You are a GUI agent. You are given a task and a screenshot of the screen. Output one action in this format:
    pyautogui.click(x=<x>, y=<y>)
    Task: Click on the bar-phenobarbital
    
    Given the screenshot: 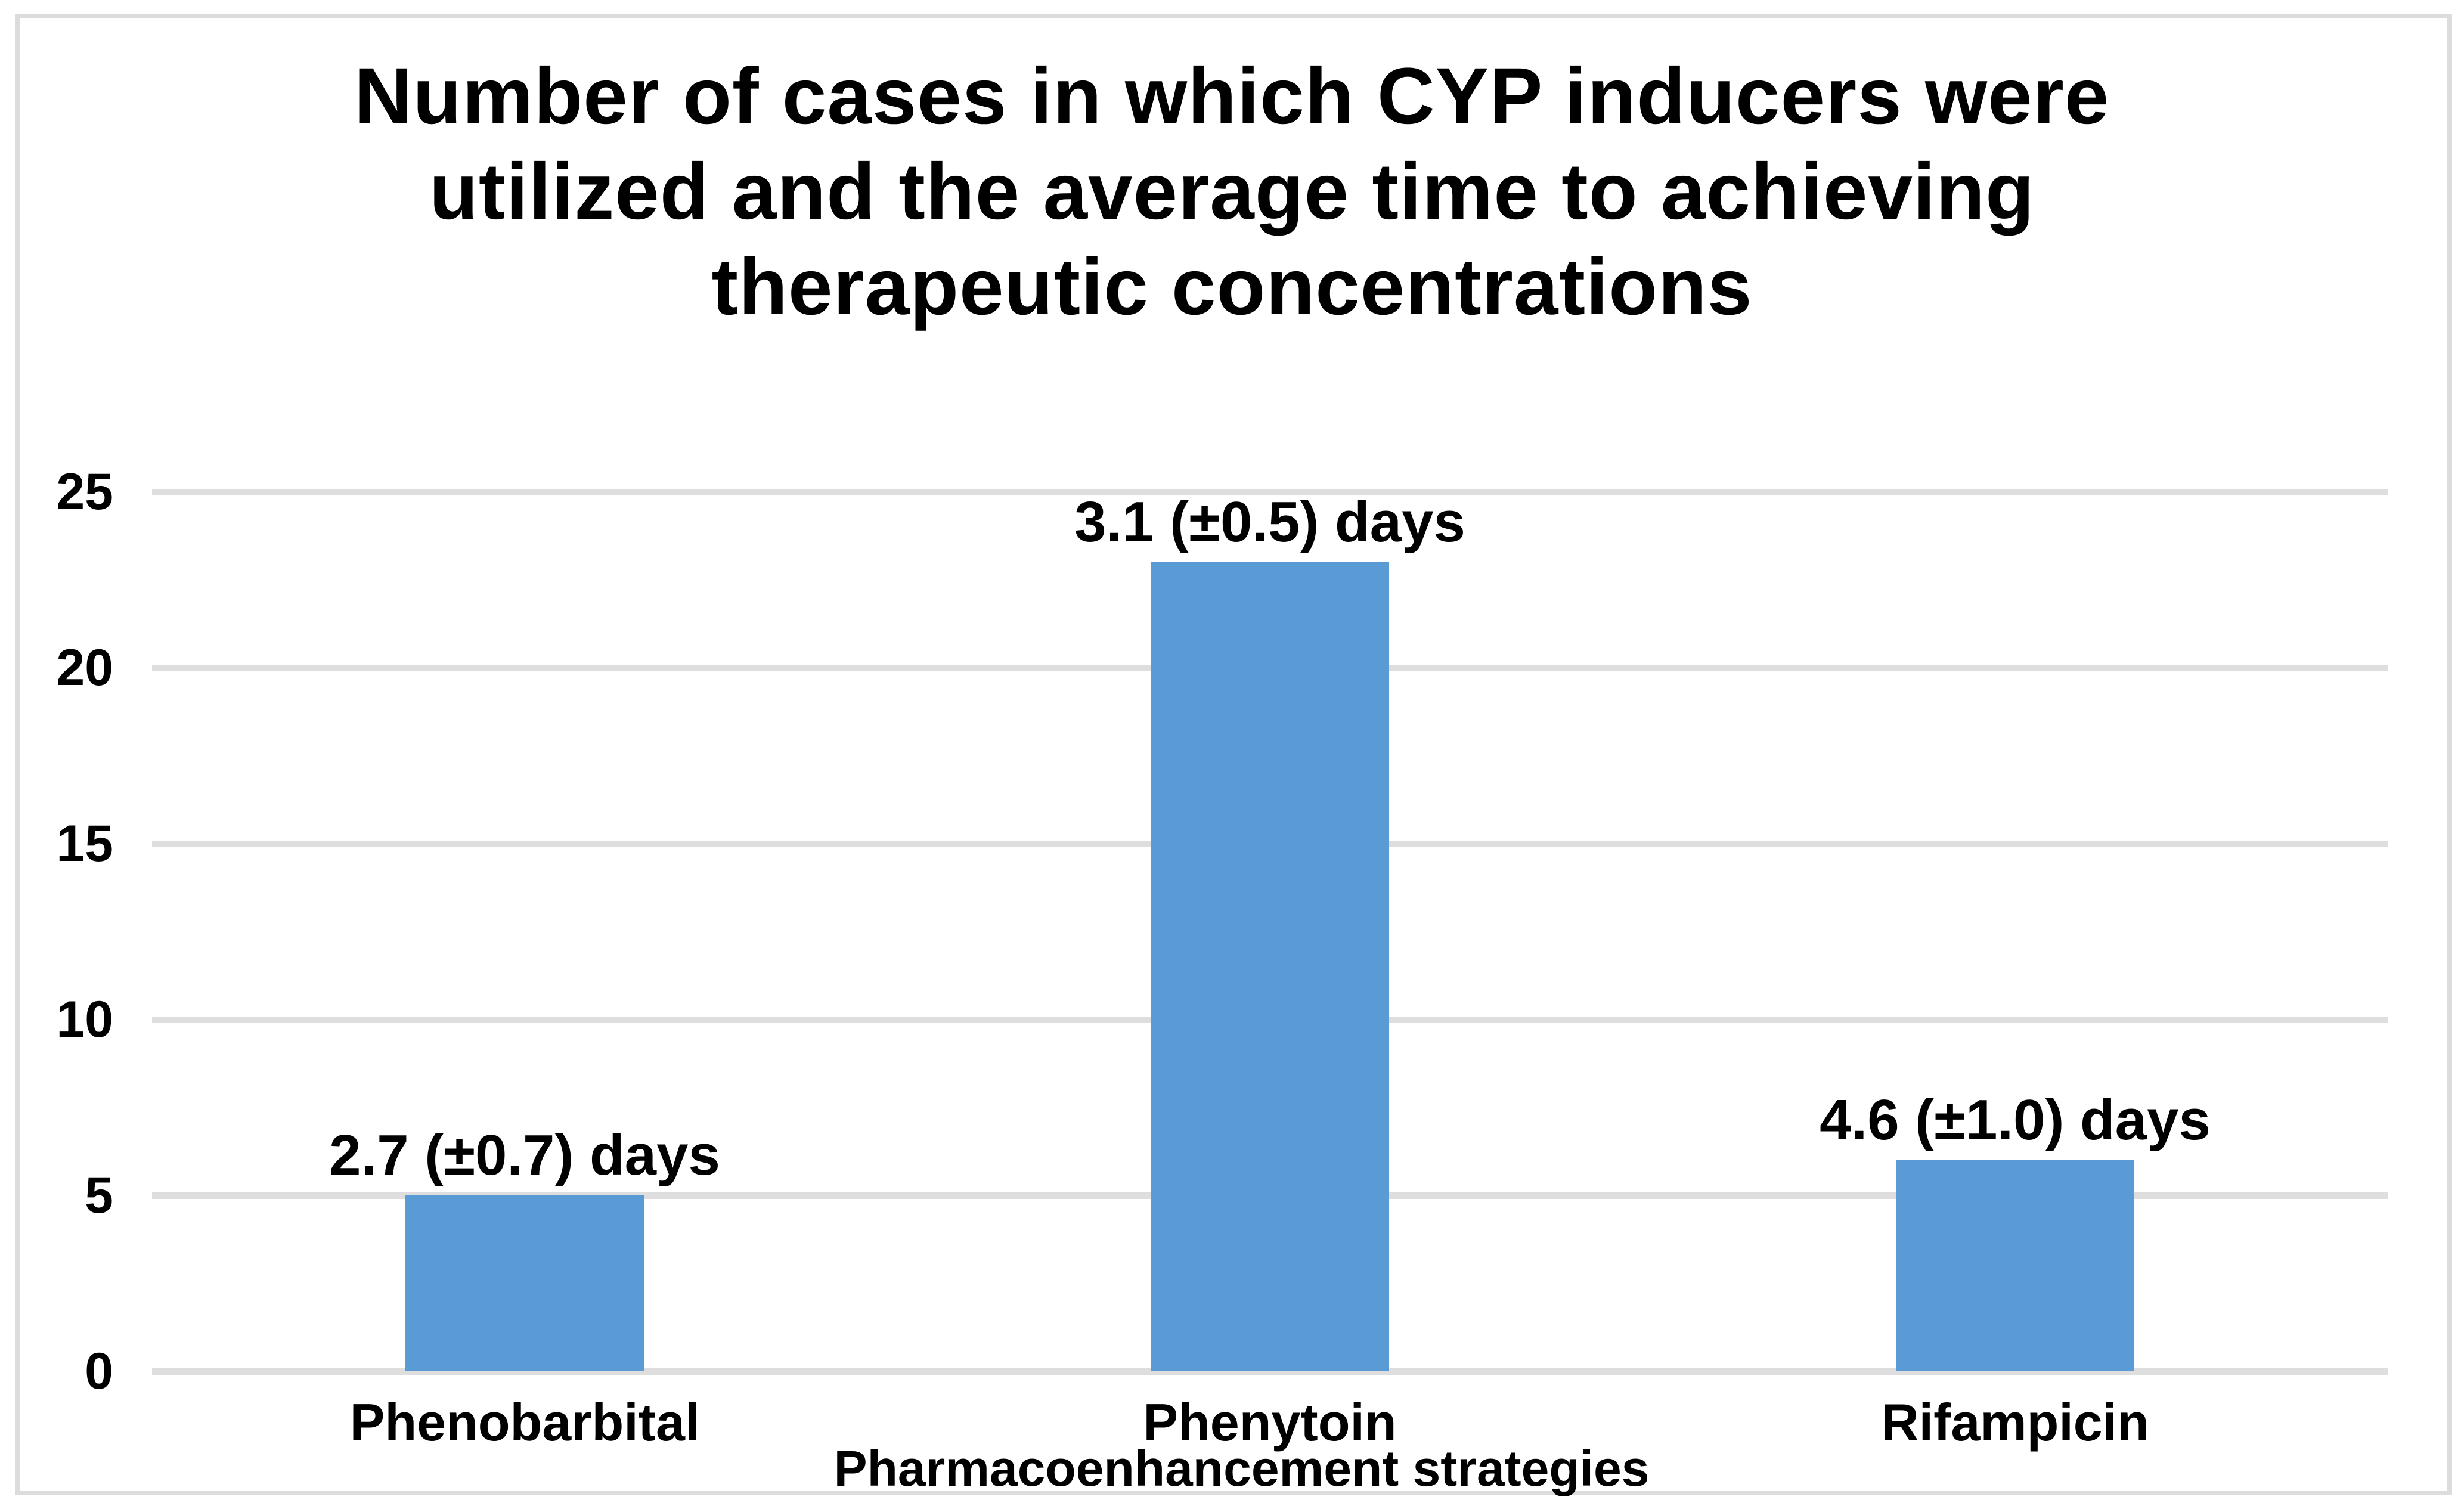 What is the action you would take?
    pyautogui.click(x=524, y=1283)
    